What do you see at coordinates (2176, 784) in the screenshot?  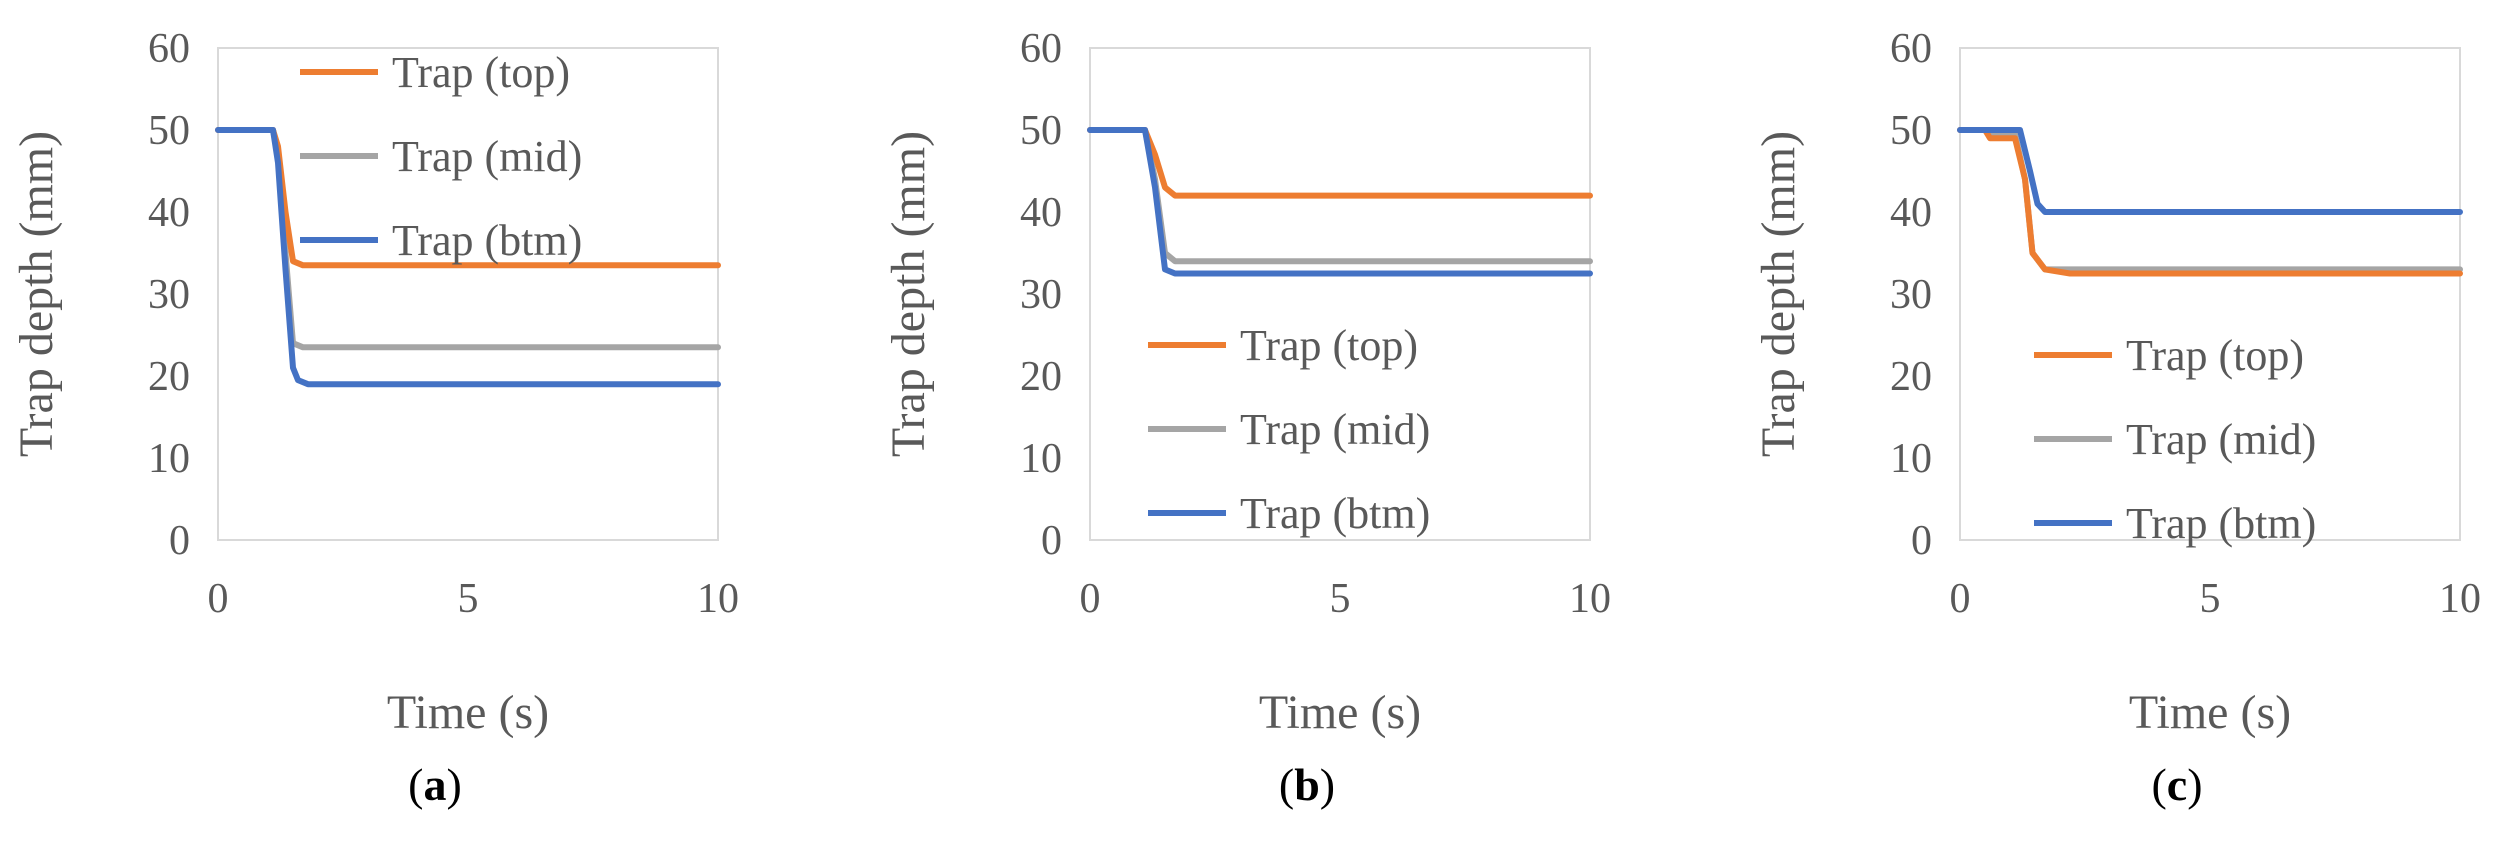 I see `panel-caption: (c)` at bounding box center [2176, 784].